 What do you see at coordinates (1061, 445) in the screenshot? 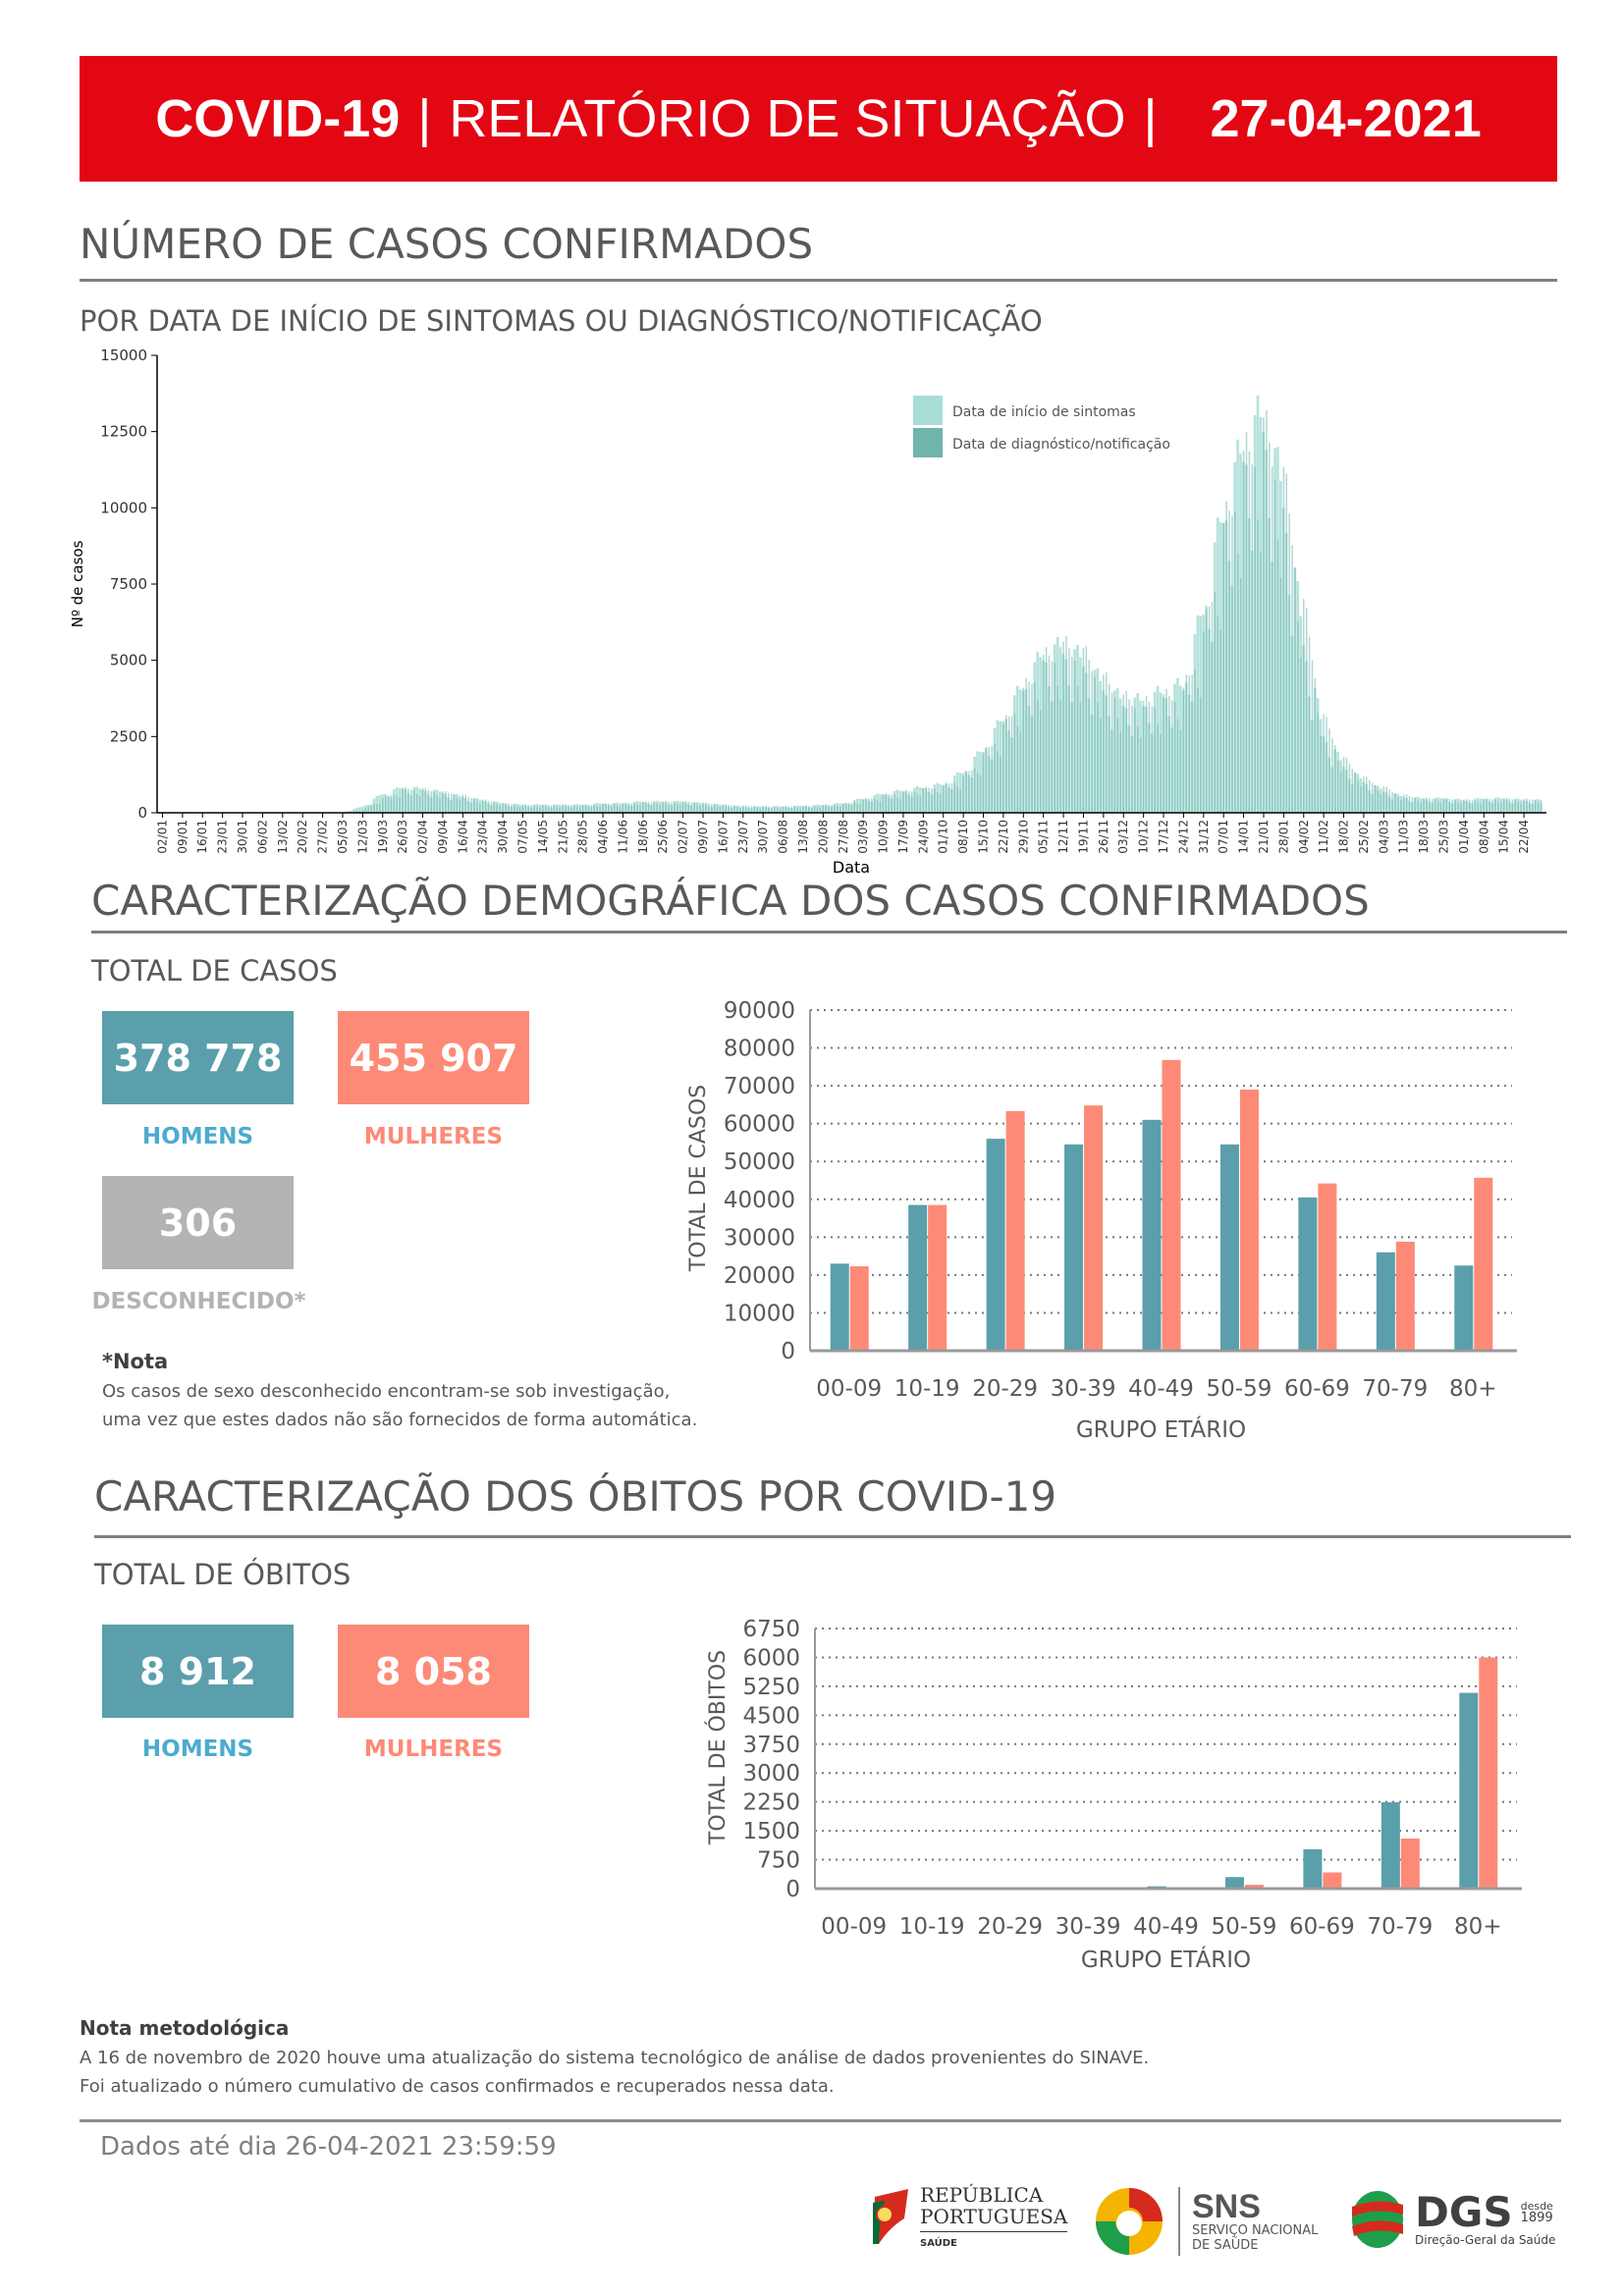
I see `legend-label-diagnosis: Data de diagnóstico/notificação` at bounding box center [1061, 445].